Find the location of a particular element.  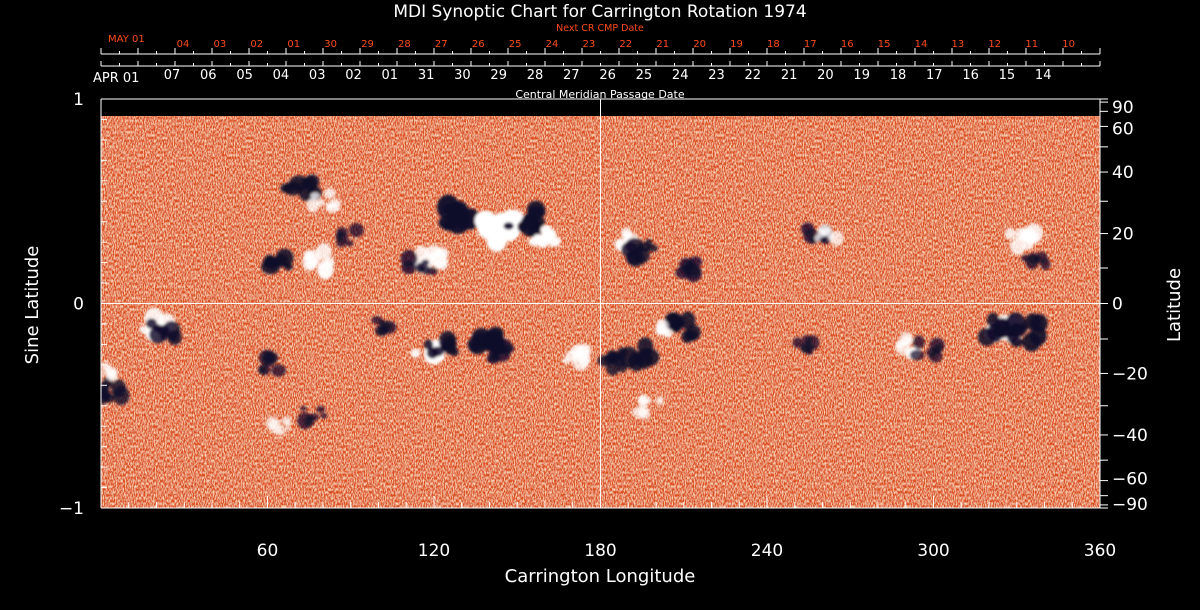

y-tick-label-right: 90 is located at coordinates (1123, 108).